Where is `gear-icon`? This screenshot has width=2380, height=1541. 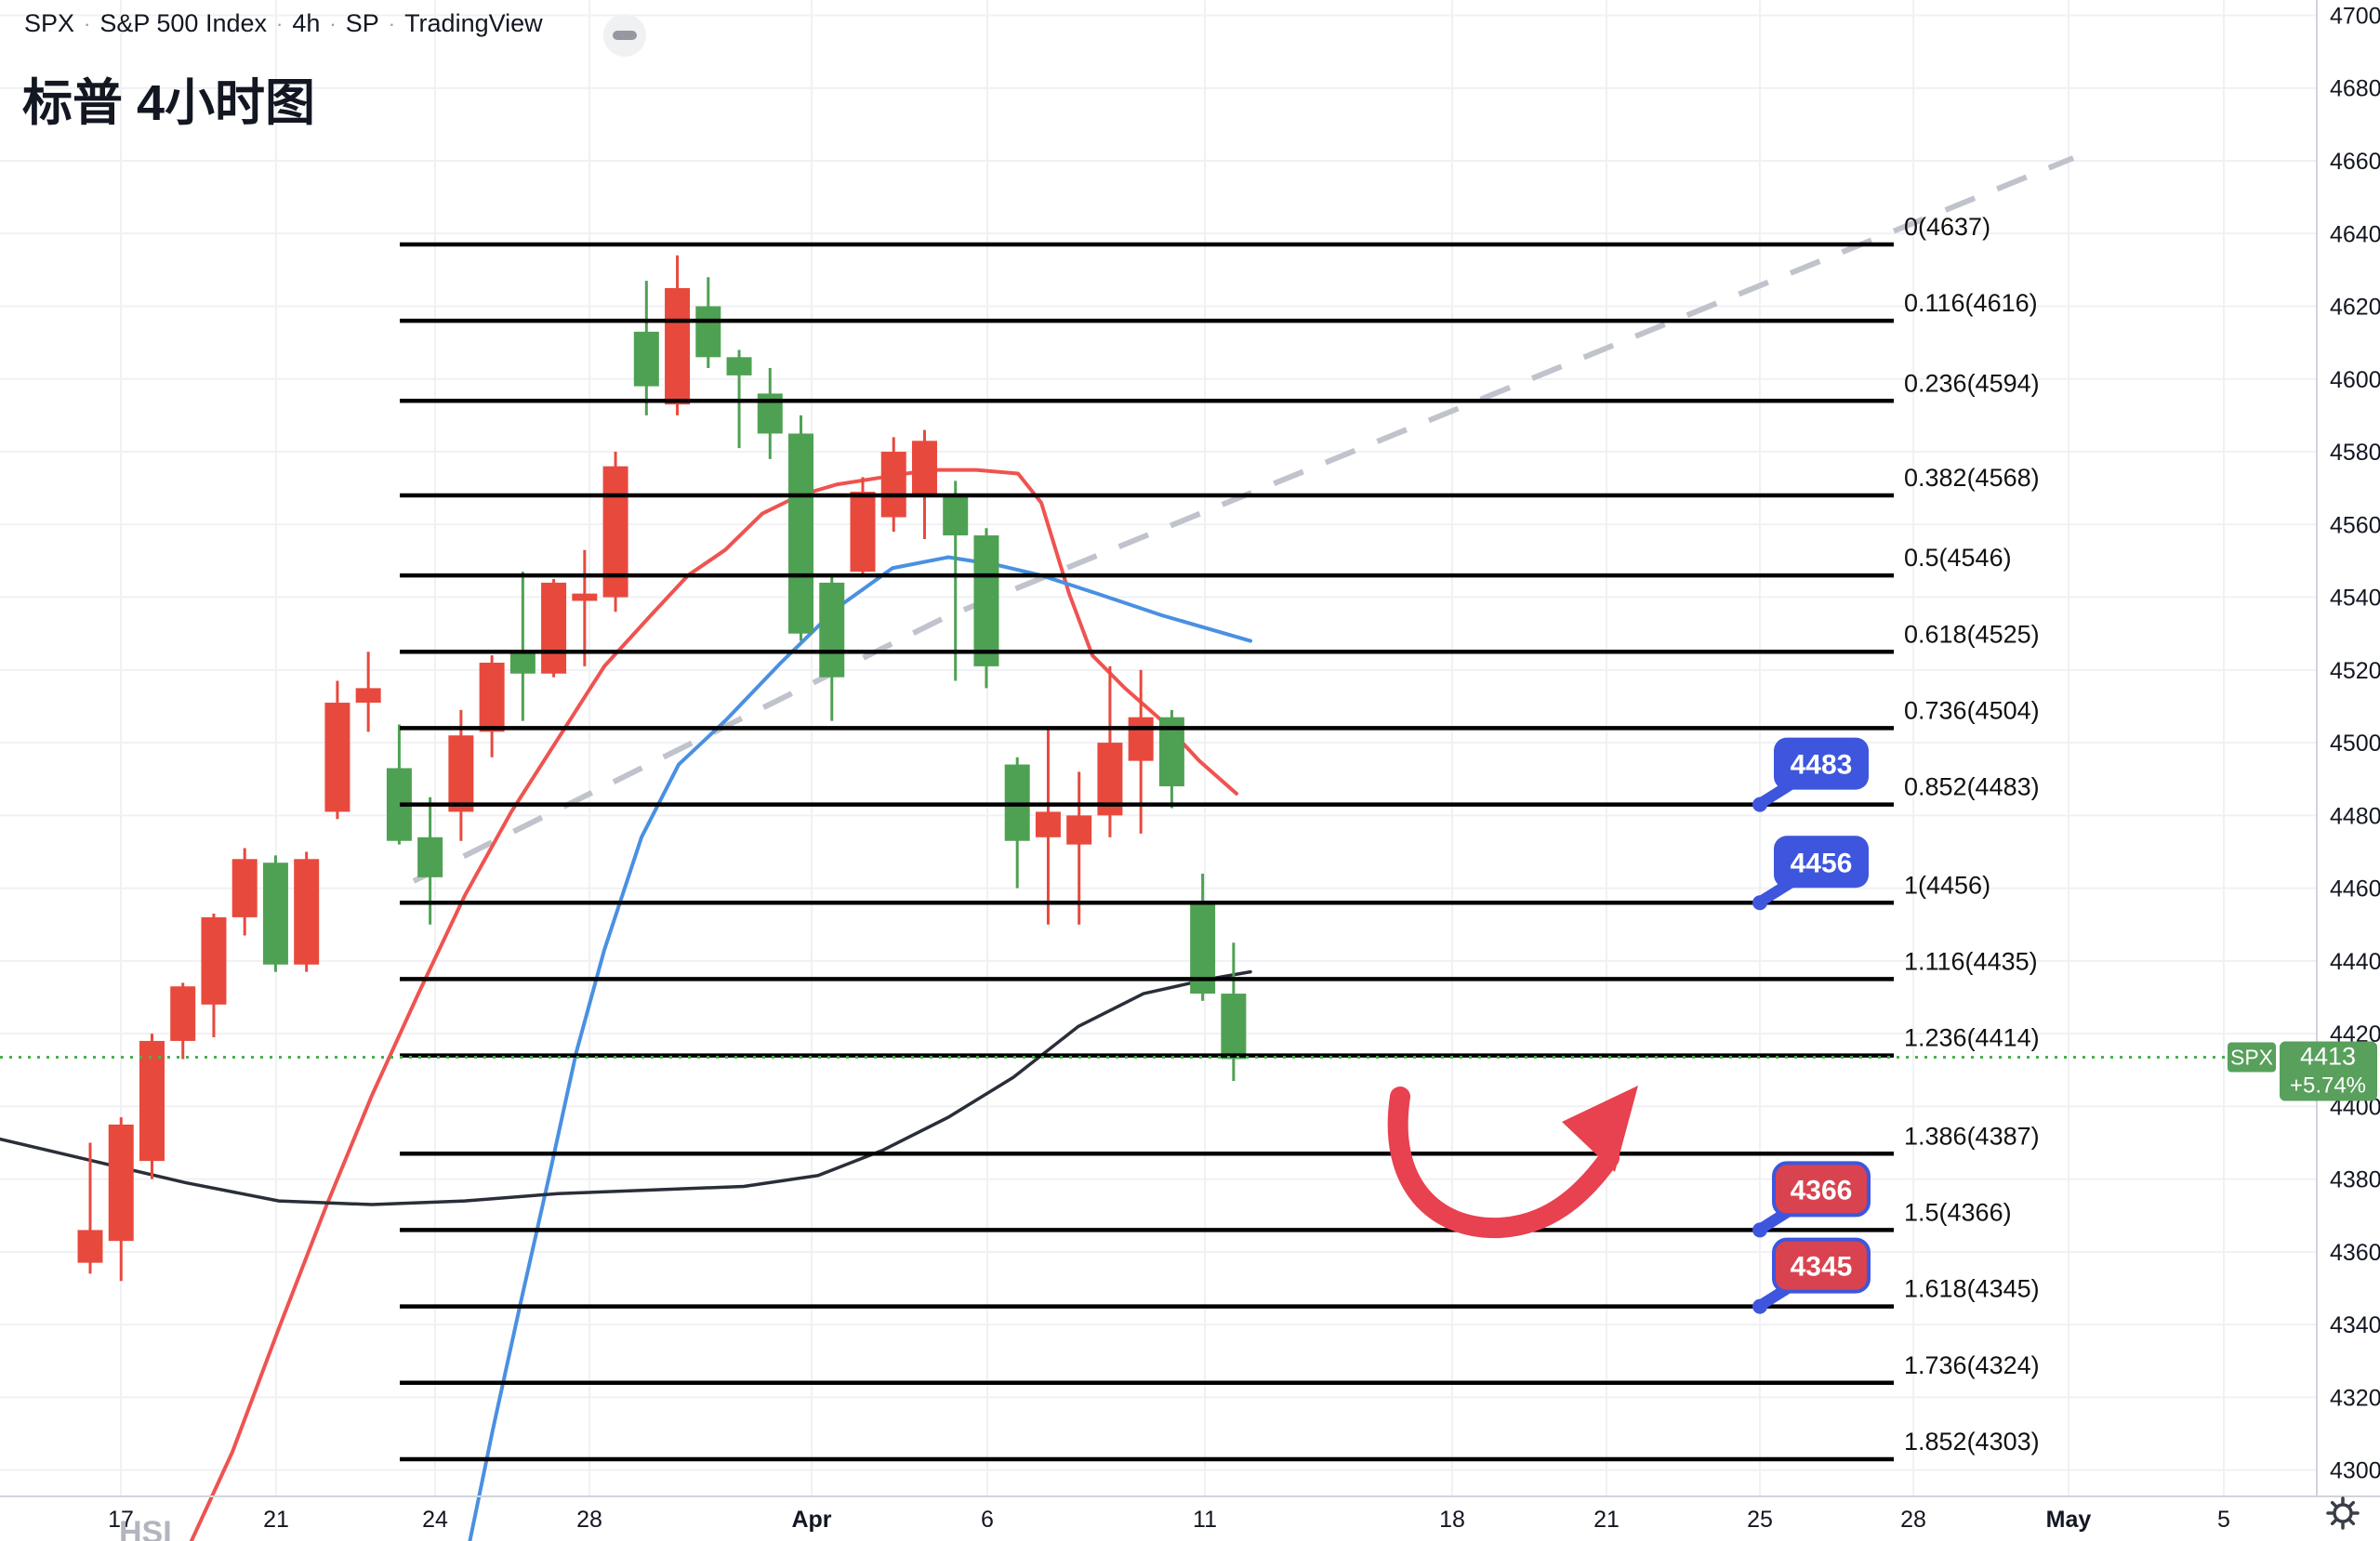
gear-icon is located at coordinates (2343, 1513).